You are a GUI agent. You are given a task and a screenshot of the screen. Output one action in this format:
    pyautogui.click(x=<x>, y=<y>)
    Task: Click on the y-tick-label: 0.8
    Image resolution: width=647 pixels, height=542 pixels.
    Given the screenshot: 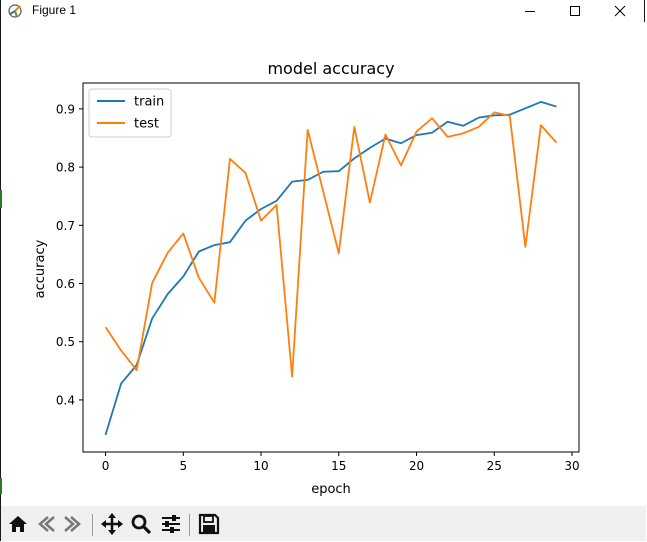 What is the action you would take?
    pyautogui.click(x=65, y=168)
    